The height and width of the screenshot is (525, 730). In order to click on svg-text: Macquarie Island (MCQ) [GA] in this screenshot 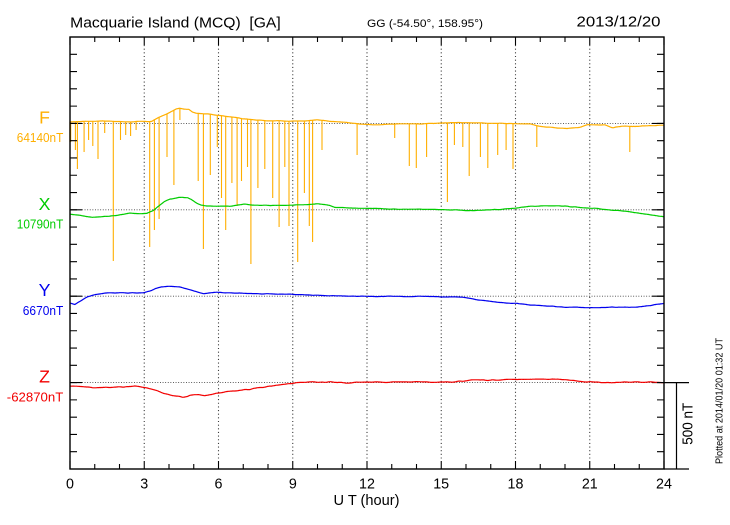, I will do `click(175, 24)`.